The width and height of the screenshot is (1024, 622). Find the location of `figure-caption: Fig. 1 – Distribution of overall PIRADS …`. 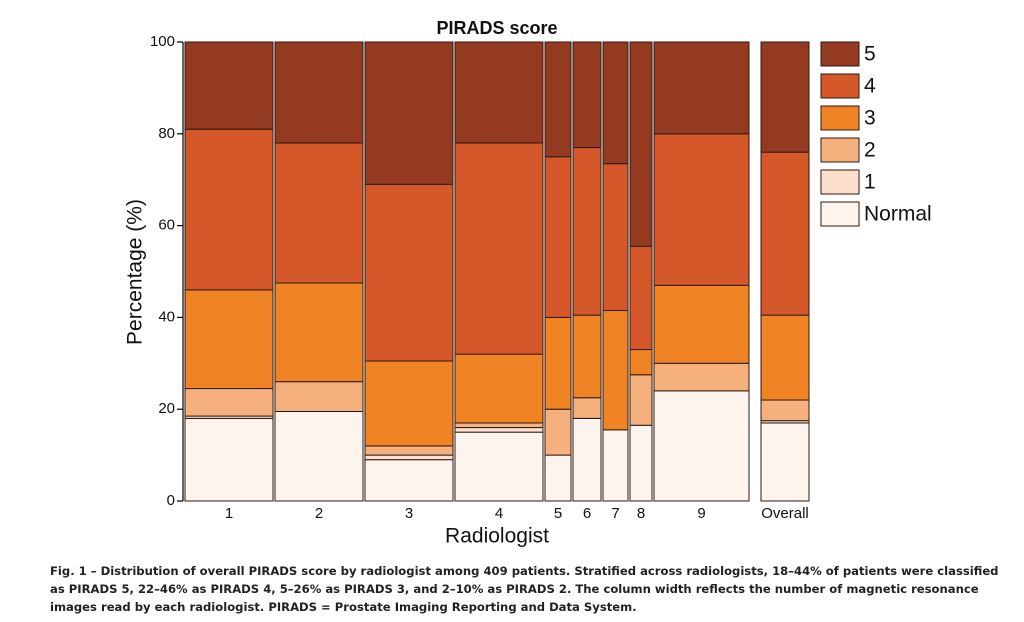

figure-caption: Fig. 1 – Distribution of overall PIRADS … is located at coordinates (524, 589).